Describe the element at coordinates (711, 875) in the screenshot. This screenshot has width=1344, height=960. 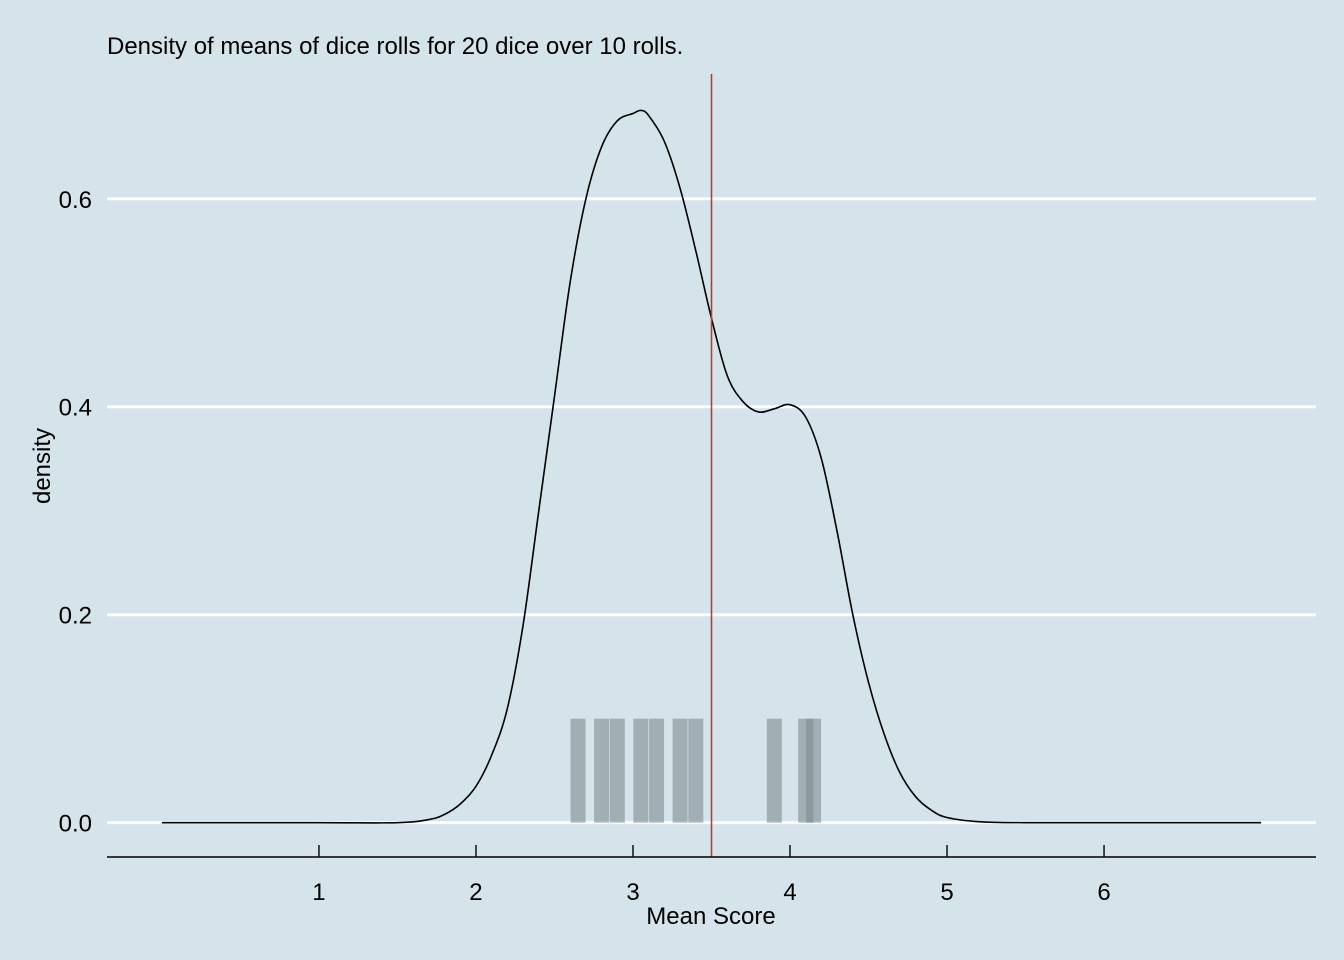
I see `x-axis-ticks: 1 2 3 4 5 6` at that location.